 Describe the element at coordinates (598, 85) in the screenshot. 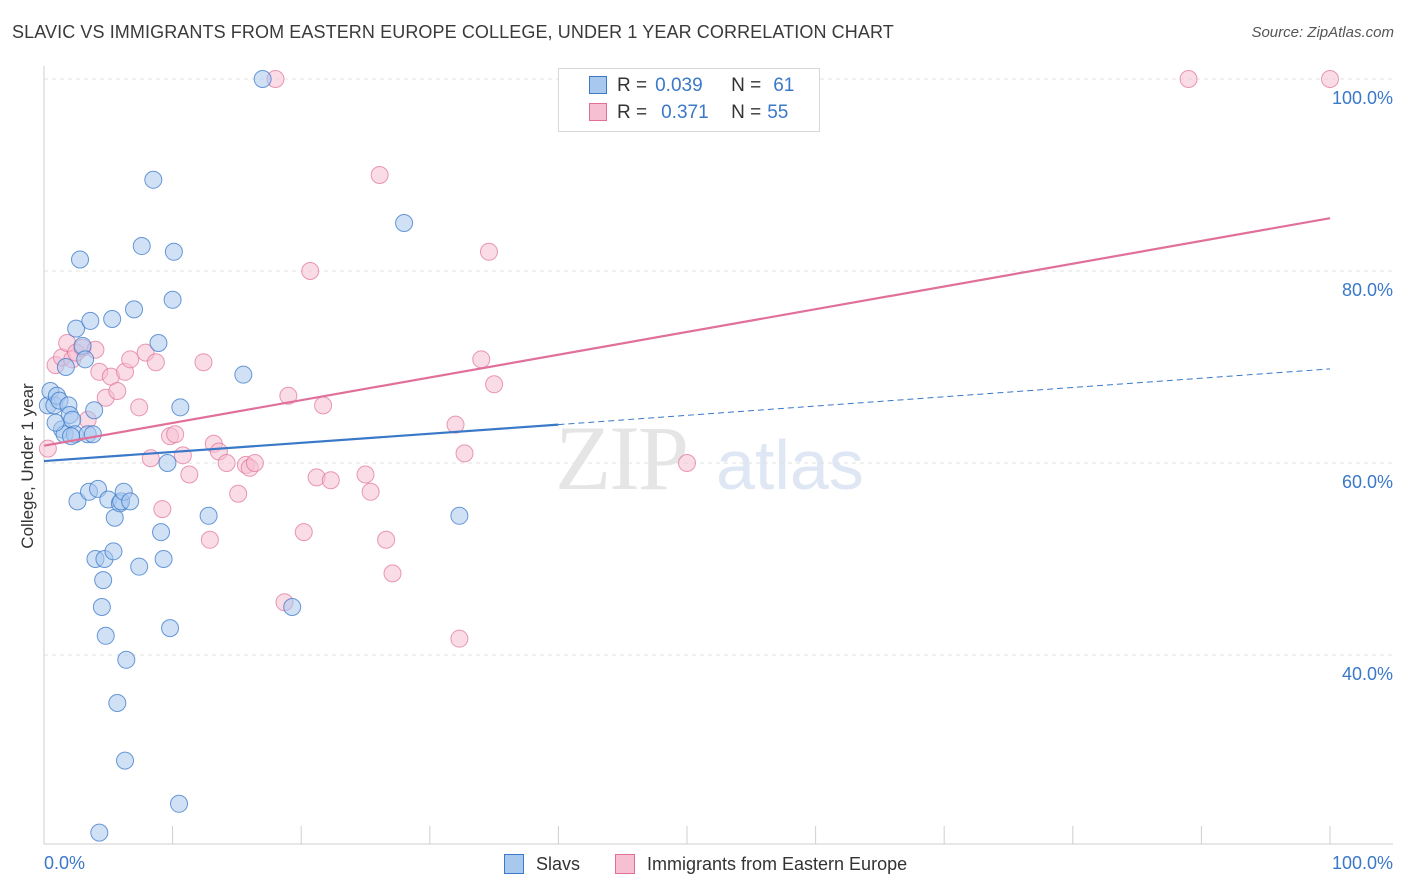

I see `legend-swatch-slavs` at that location.